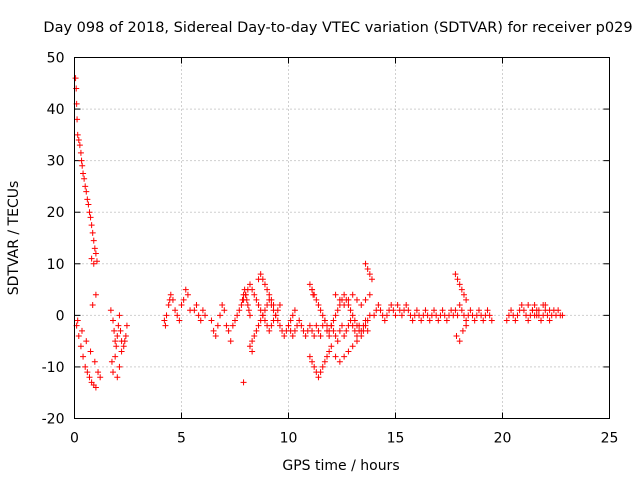 This screenshot has height=480, width=640. Describe the element at coordinates (14, 238) in the screenshot. I see `y-axis-label: SDTVAR / TECUs` at that location.